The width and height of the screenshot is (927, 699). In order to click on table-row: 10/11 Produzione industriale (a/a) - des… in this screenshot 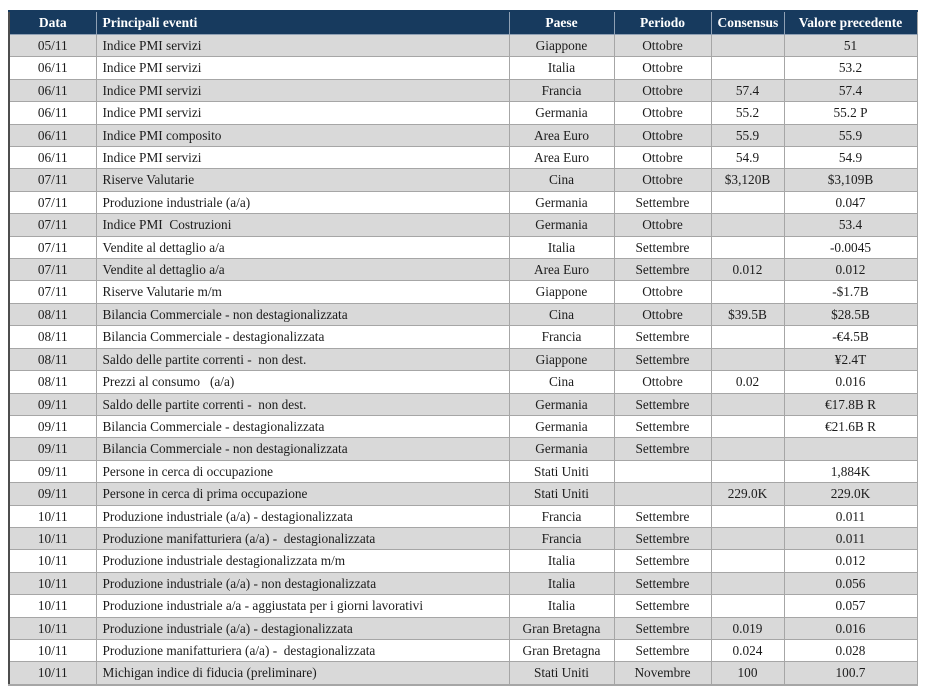, I will do `click(463, 516)`.